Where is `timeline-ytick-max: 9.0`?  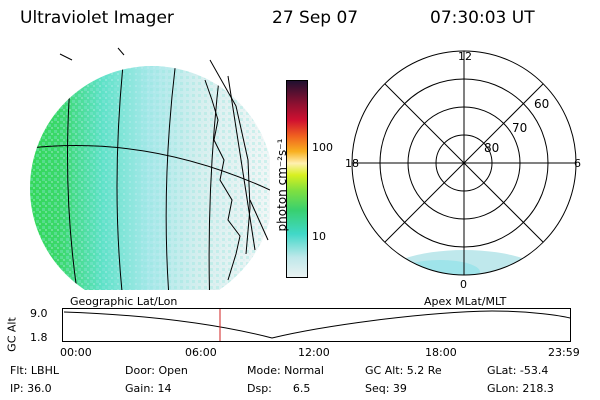 timeline-ytick-max: 9.0 is located at coordinates (39, 313).